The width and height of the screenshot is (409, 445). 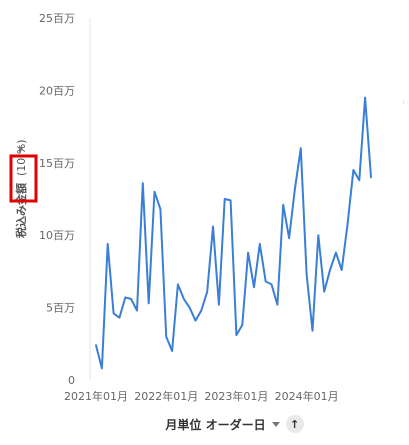 I want to click on triangle-right-icon, so click(x=21, y=149).